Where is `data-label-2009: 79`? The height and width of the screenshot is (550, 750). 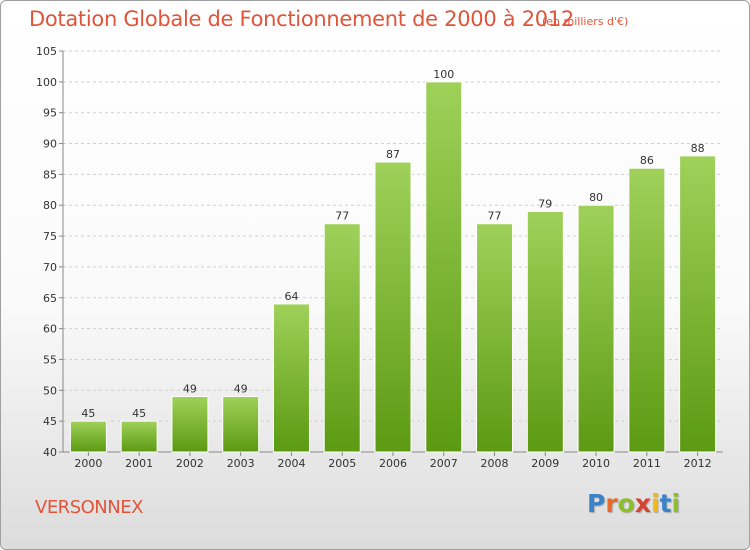 data-label-2009: 79 is located at coordinates (545, 203).